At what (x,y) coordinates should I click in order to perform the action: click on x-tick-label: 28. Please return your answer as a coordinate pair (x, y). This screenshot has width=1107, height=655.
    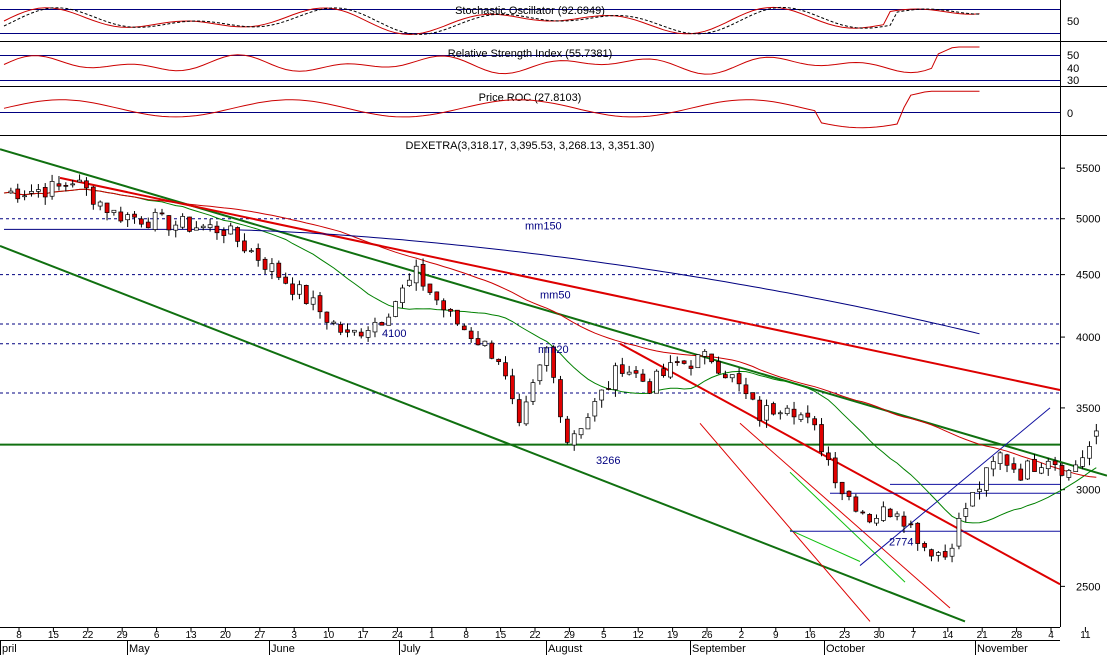
    Looking at the image, I should click on (1017, 635).